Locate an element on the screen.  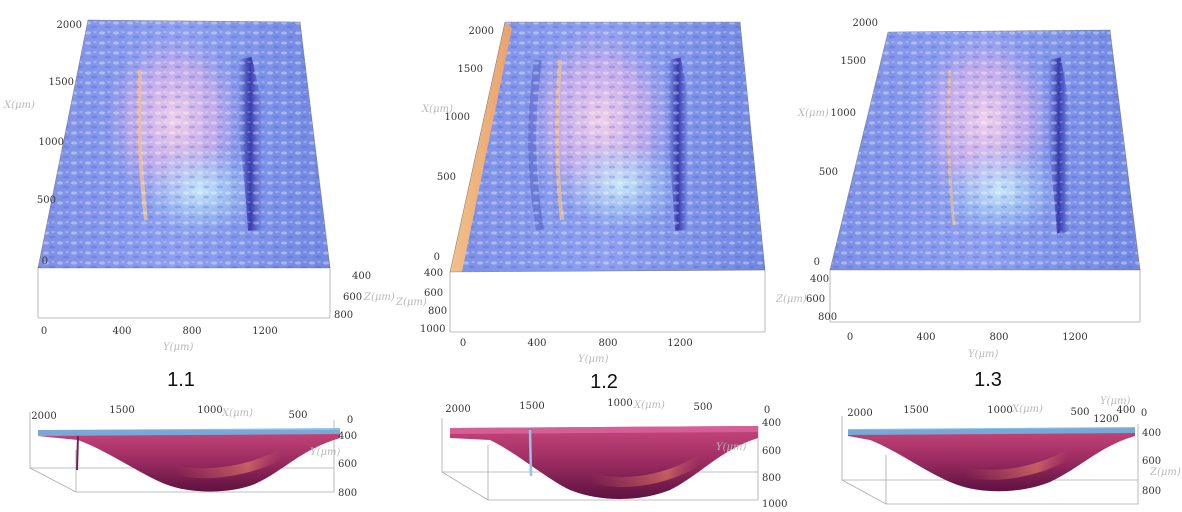
panel-2-bottom-plot is located at coordinates (600, 459).